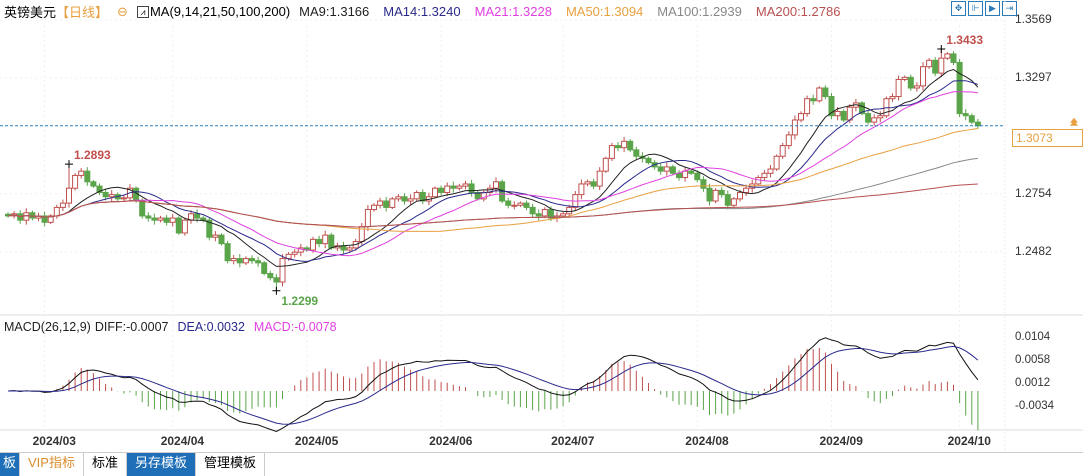  I want to click on play-forward-icon: ▶, so click(992, 8).